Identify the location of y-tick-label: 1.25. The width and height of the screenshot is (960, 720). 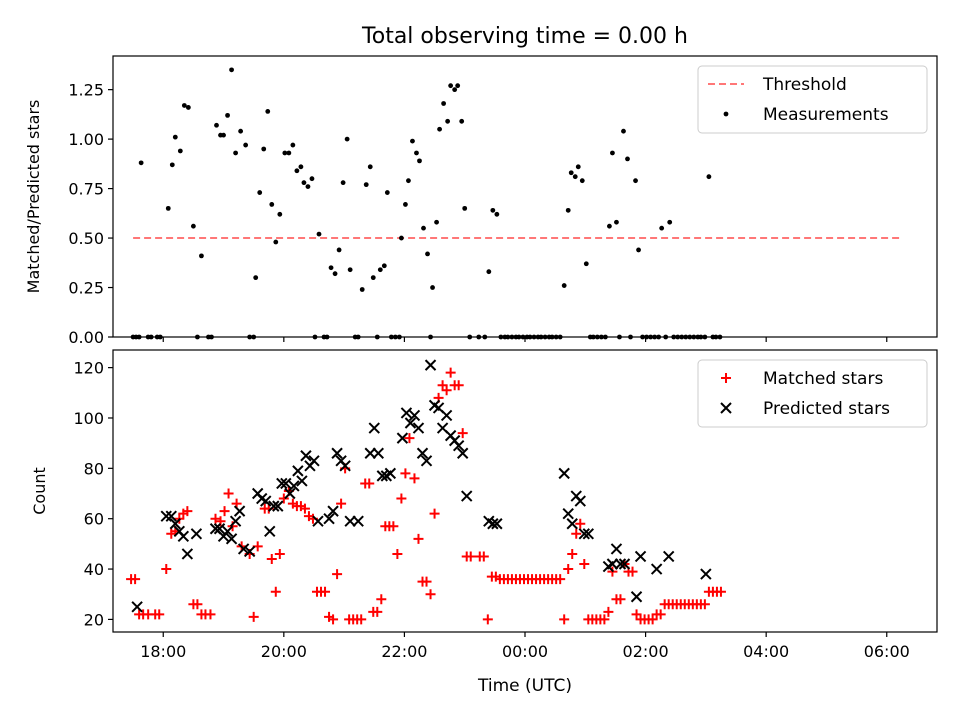
(86, 90).